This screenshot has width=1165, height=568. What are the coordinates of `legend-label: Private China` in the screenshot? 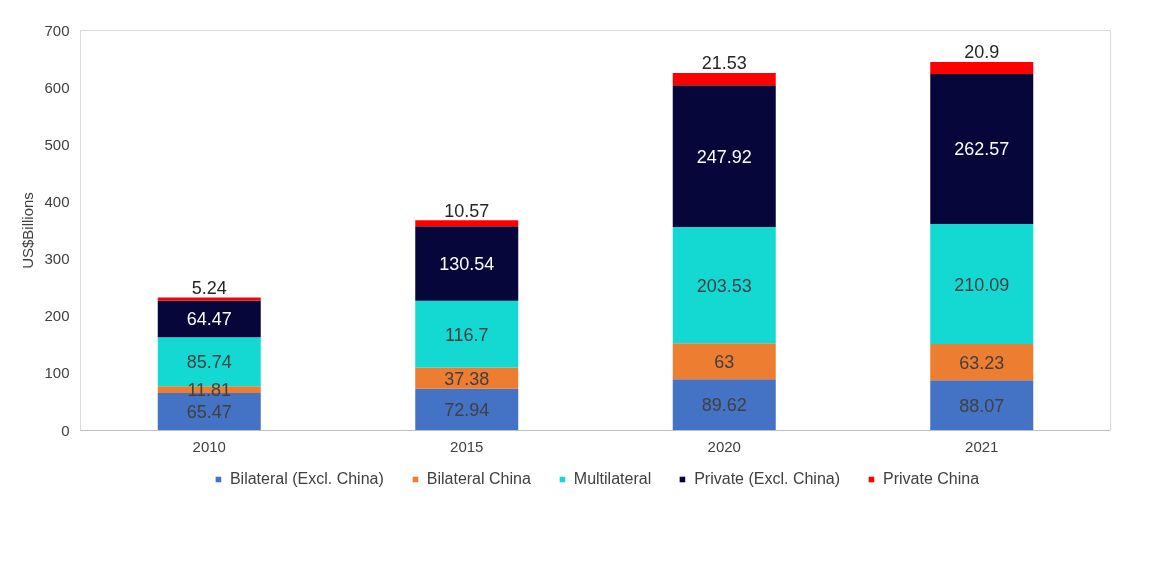 It's located at (931, 479).